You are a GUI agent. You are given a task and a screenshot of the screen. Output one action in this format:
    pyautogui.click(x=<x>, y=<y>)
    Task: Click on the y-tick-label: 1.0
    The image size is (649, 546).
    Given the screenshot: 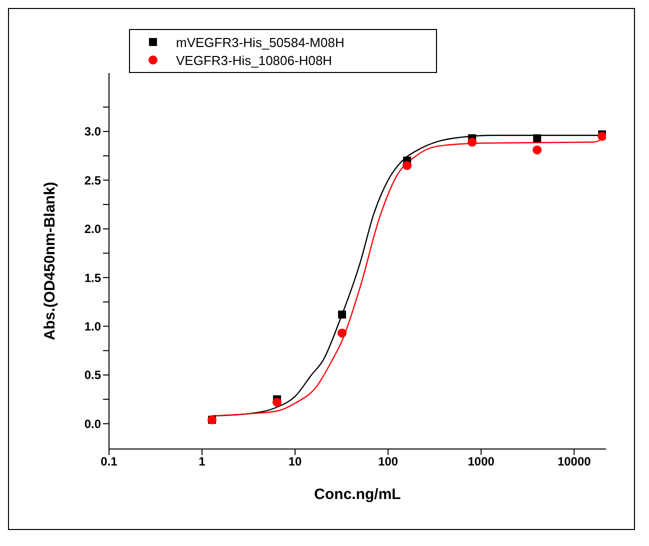 What is the action you would take?
    pyautogui.click(x=93, y=327)
    